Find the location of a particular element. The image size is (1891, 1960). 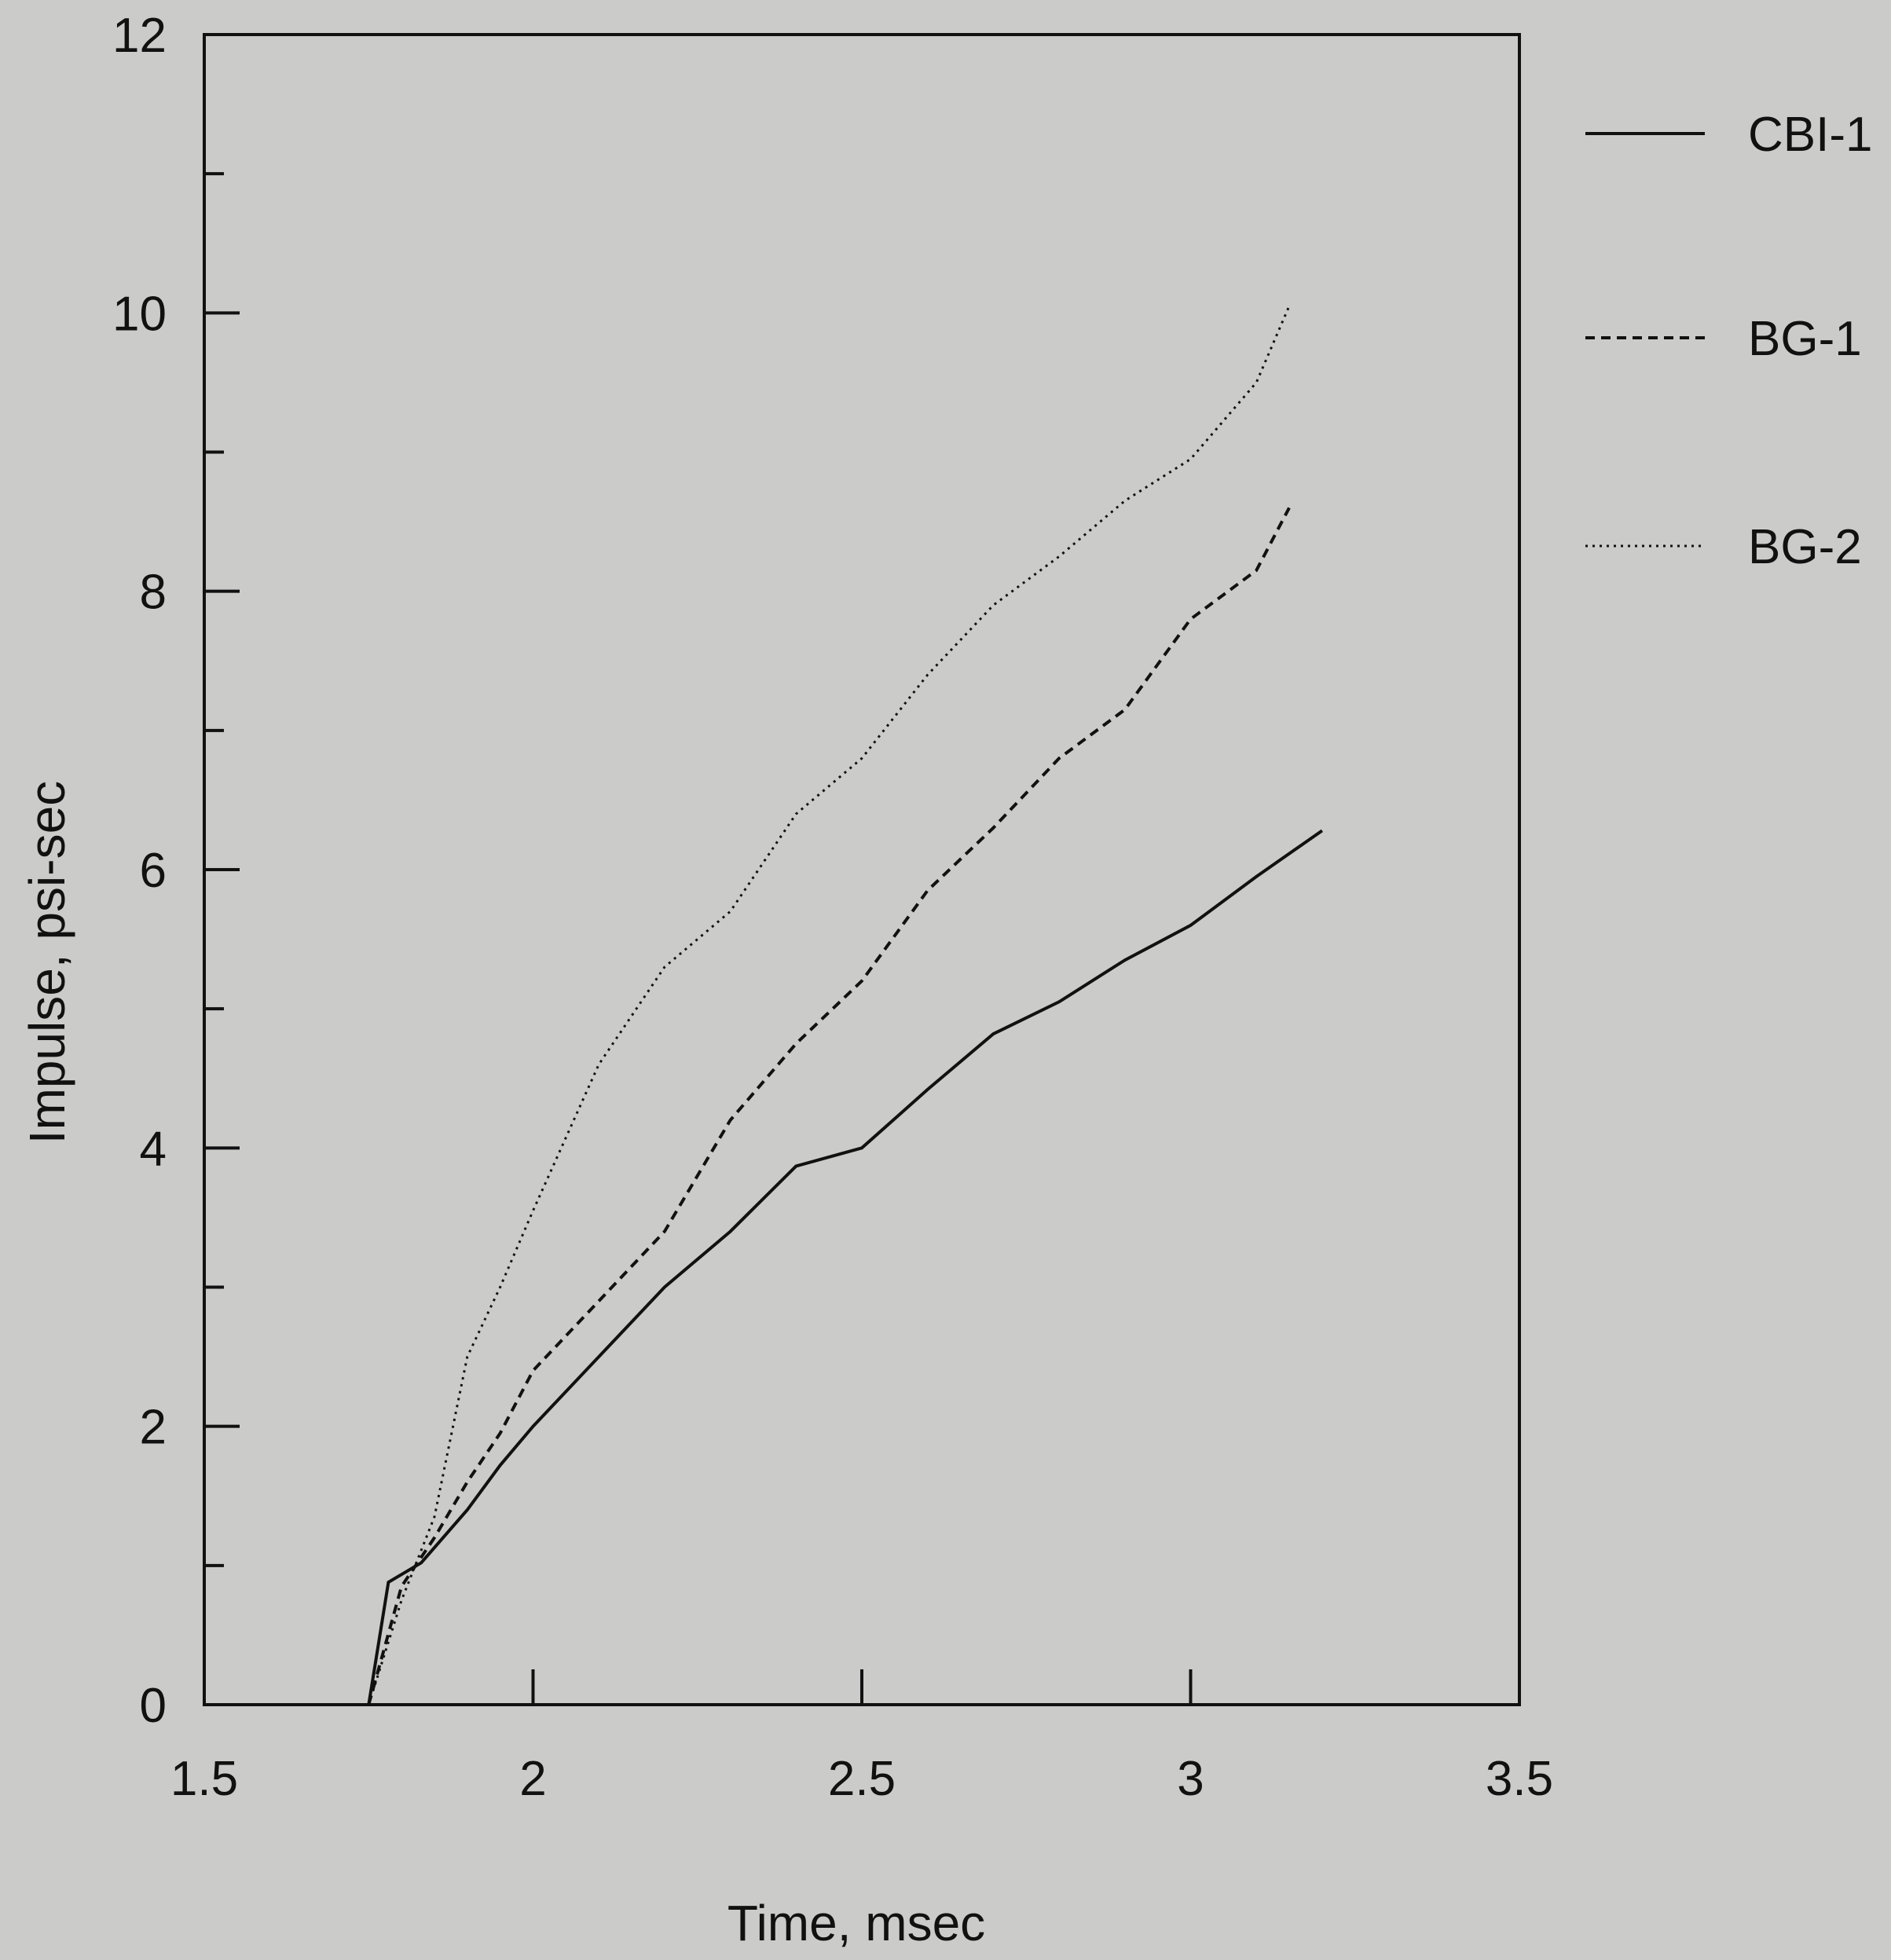

y-tick-label: 2 is located at coordinates (153, 1428).